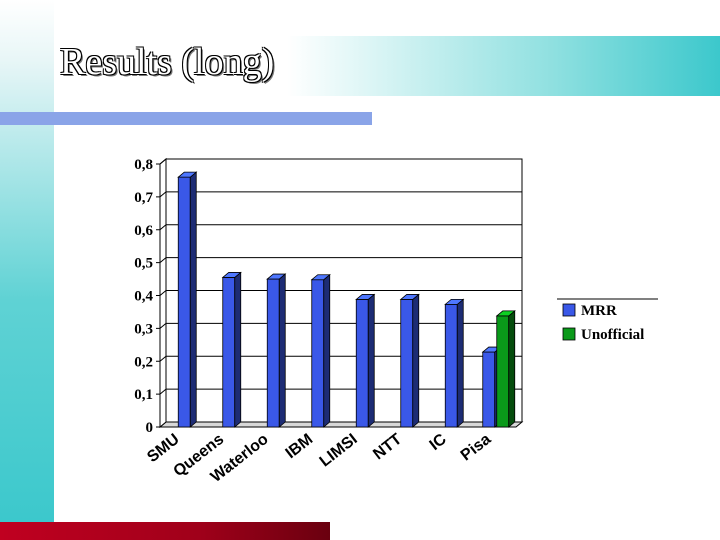  What do you see at coordinates (143, 329) in the screenshot?
I see `y-tick-label: 0,3` at bounding box center [143, 329].